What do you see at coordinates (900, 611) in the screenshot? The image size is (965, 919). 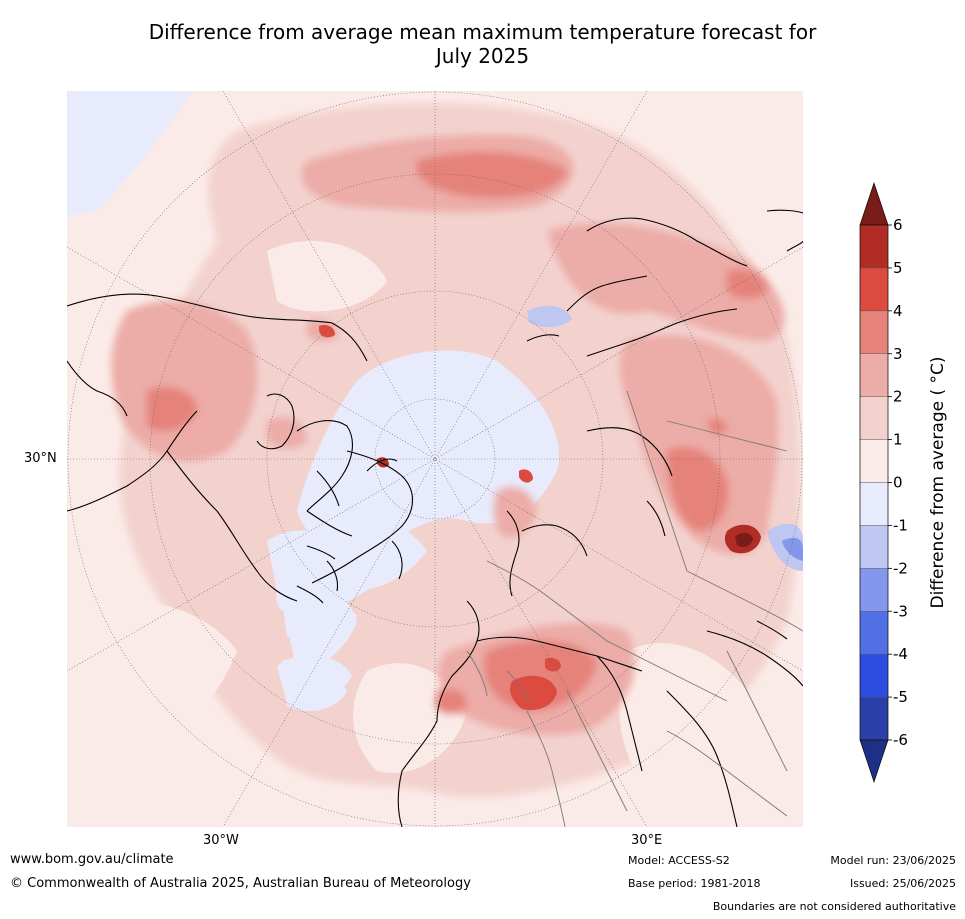 I see `colorbar-tick-label: -3` at bounding box center [900, 611].